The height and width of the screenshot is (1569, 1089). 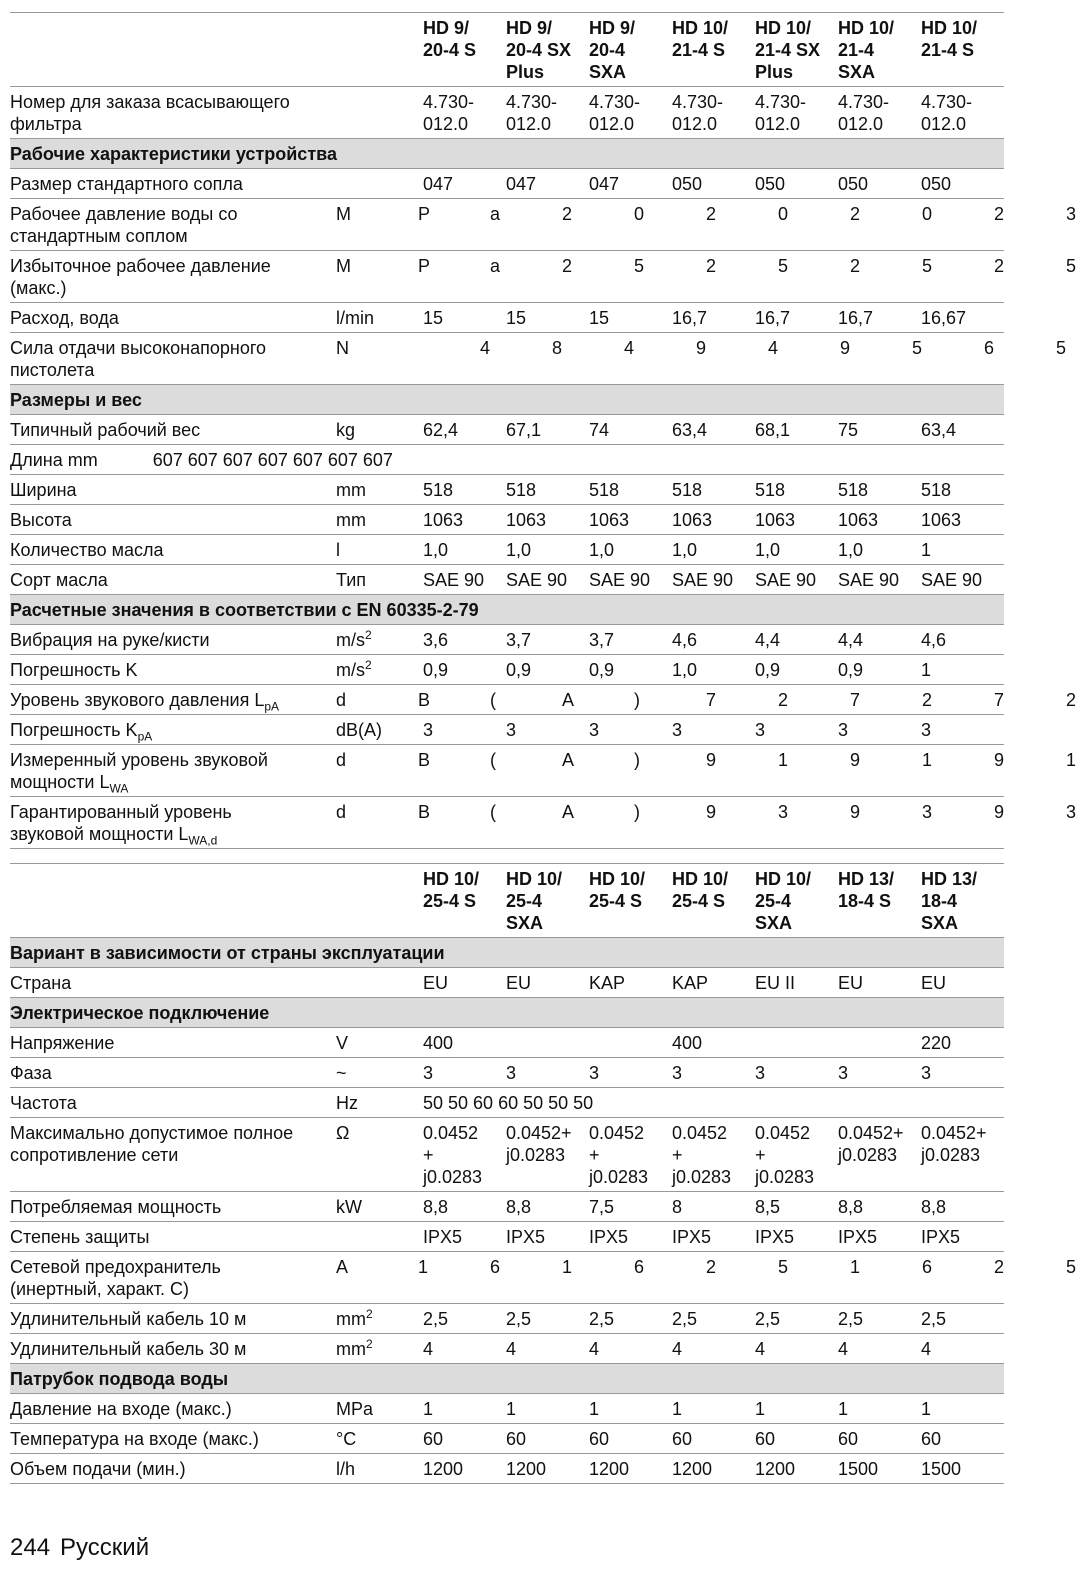 What do you see at coordinates (379, 1103) in the screenshot?
I see `unit: Hz` at bounding box center [379, 1103].